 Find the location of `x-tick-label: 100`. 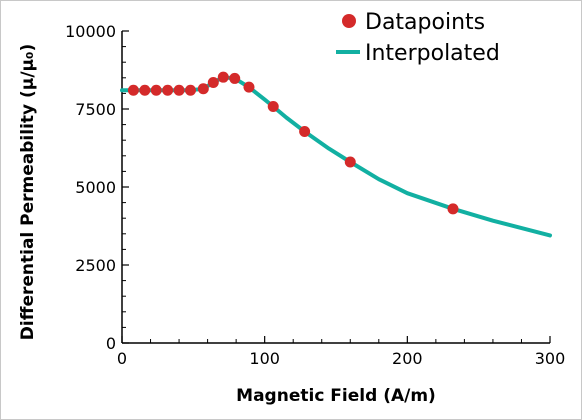

x-tick-label: 100 is located at coordinates (264, 358).